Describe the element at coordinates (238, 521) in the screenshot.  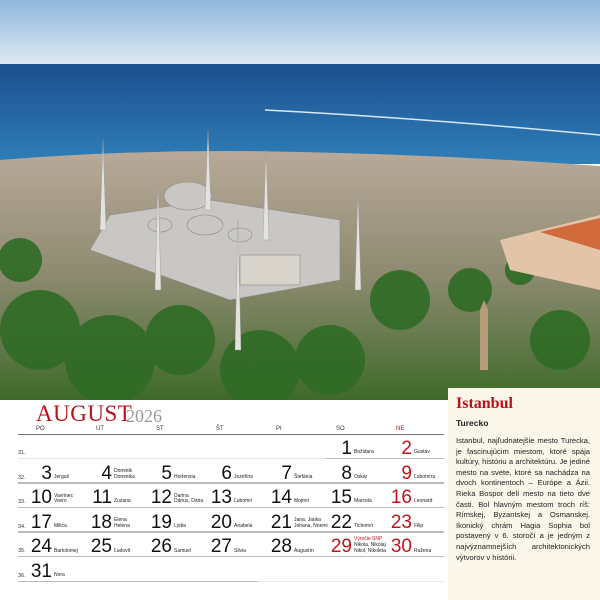
I see `day-cell: 20 Anabela` at that location.